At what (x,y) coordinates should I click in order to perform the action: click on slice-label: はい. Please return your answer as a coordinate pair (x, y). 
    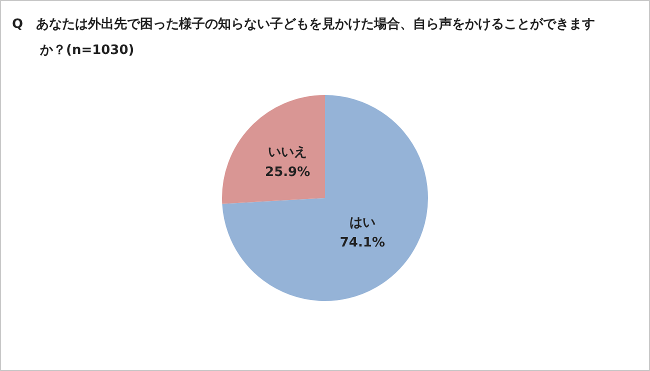
    Looking at the image, I should click on (362, 223).